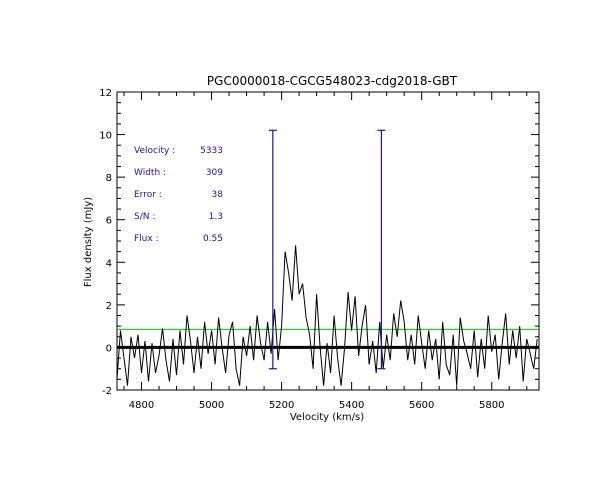  Describe the element at coordinates (107, 391) in the screenshot. I see `y-tick-label: -2` at that location.